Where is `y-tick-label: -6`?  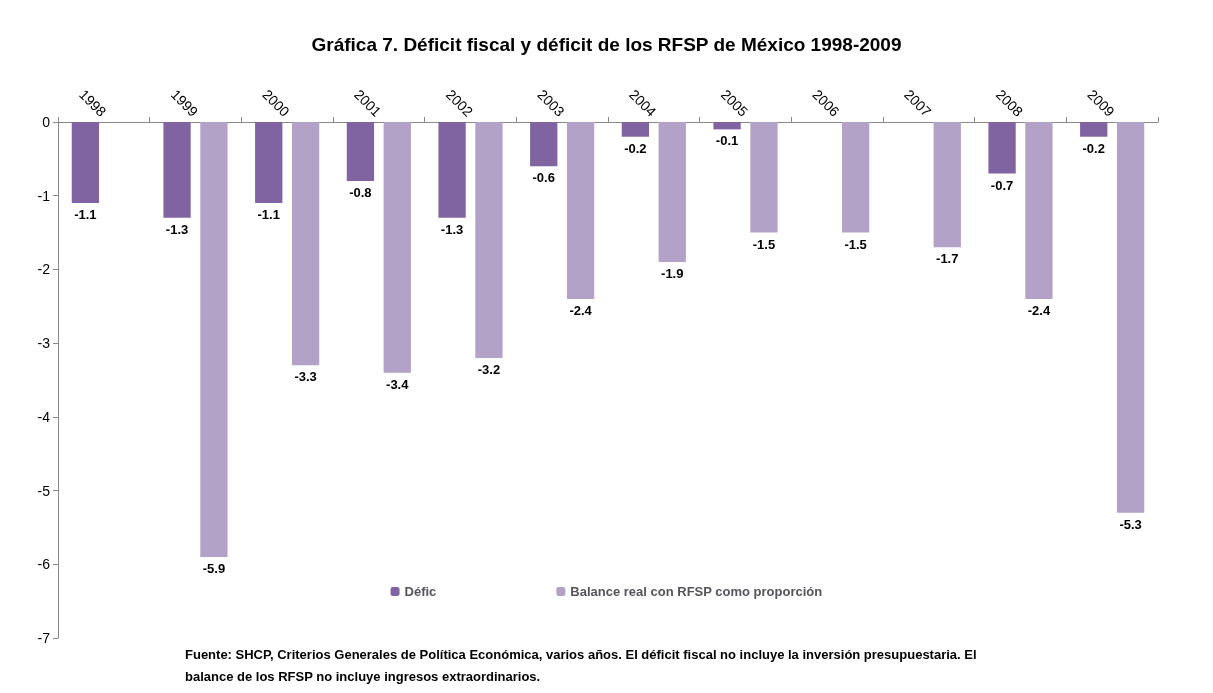 y-tick-label: -6 is located at coordinates (44, 564).